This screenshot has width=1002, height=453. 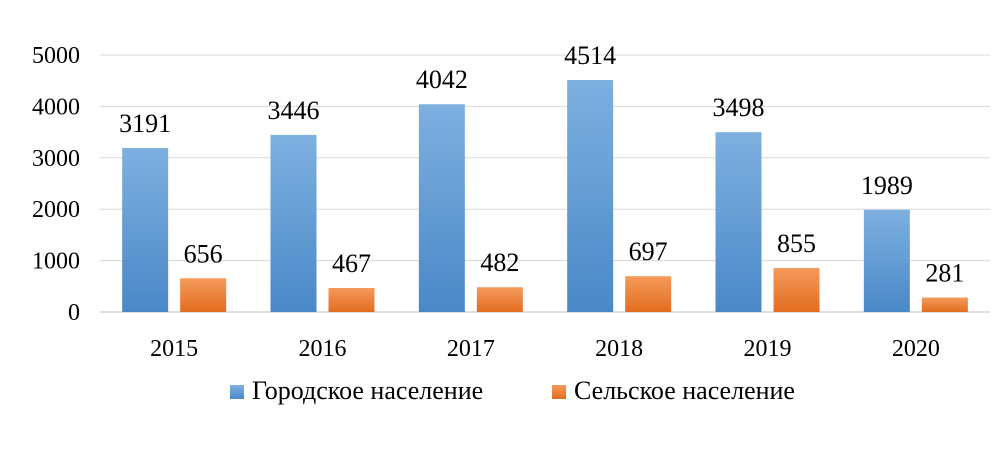 I want to click on bar-urban-2019, so click(x=738, y=222).